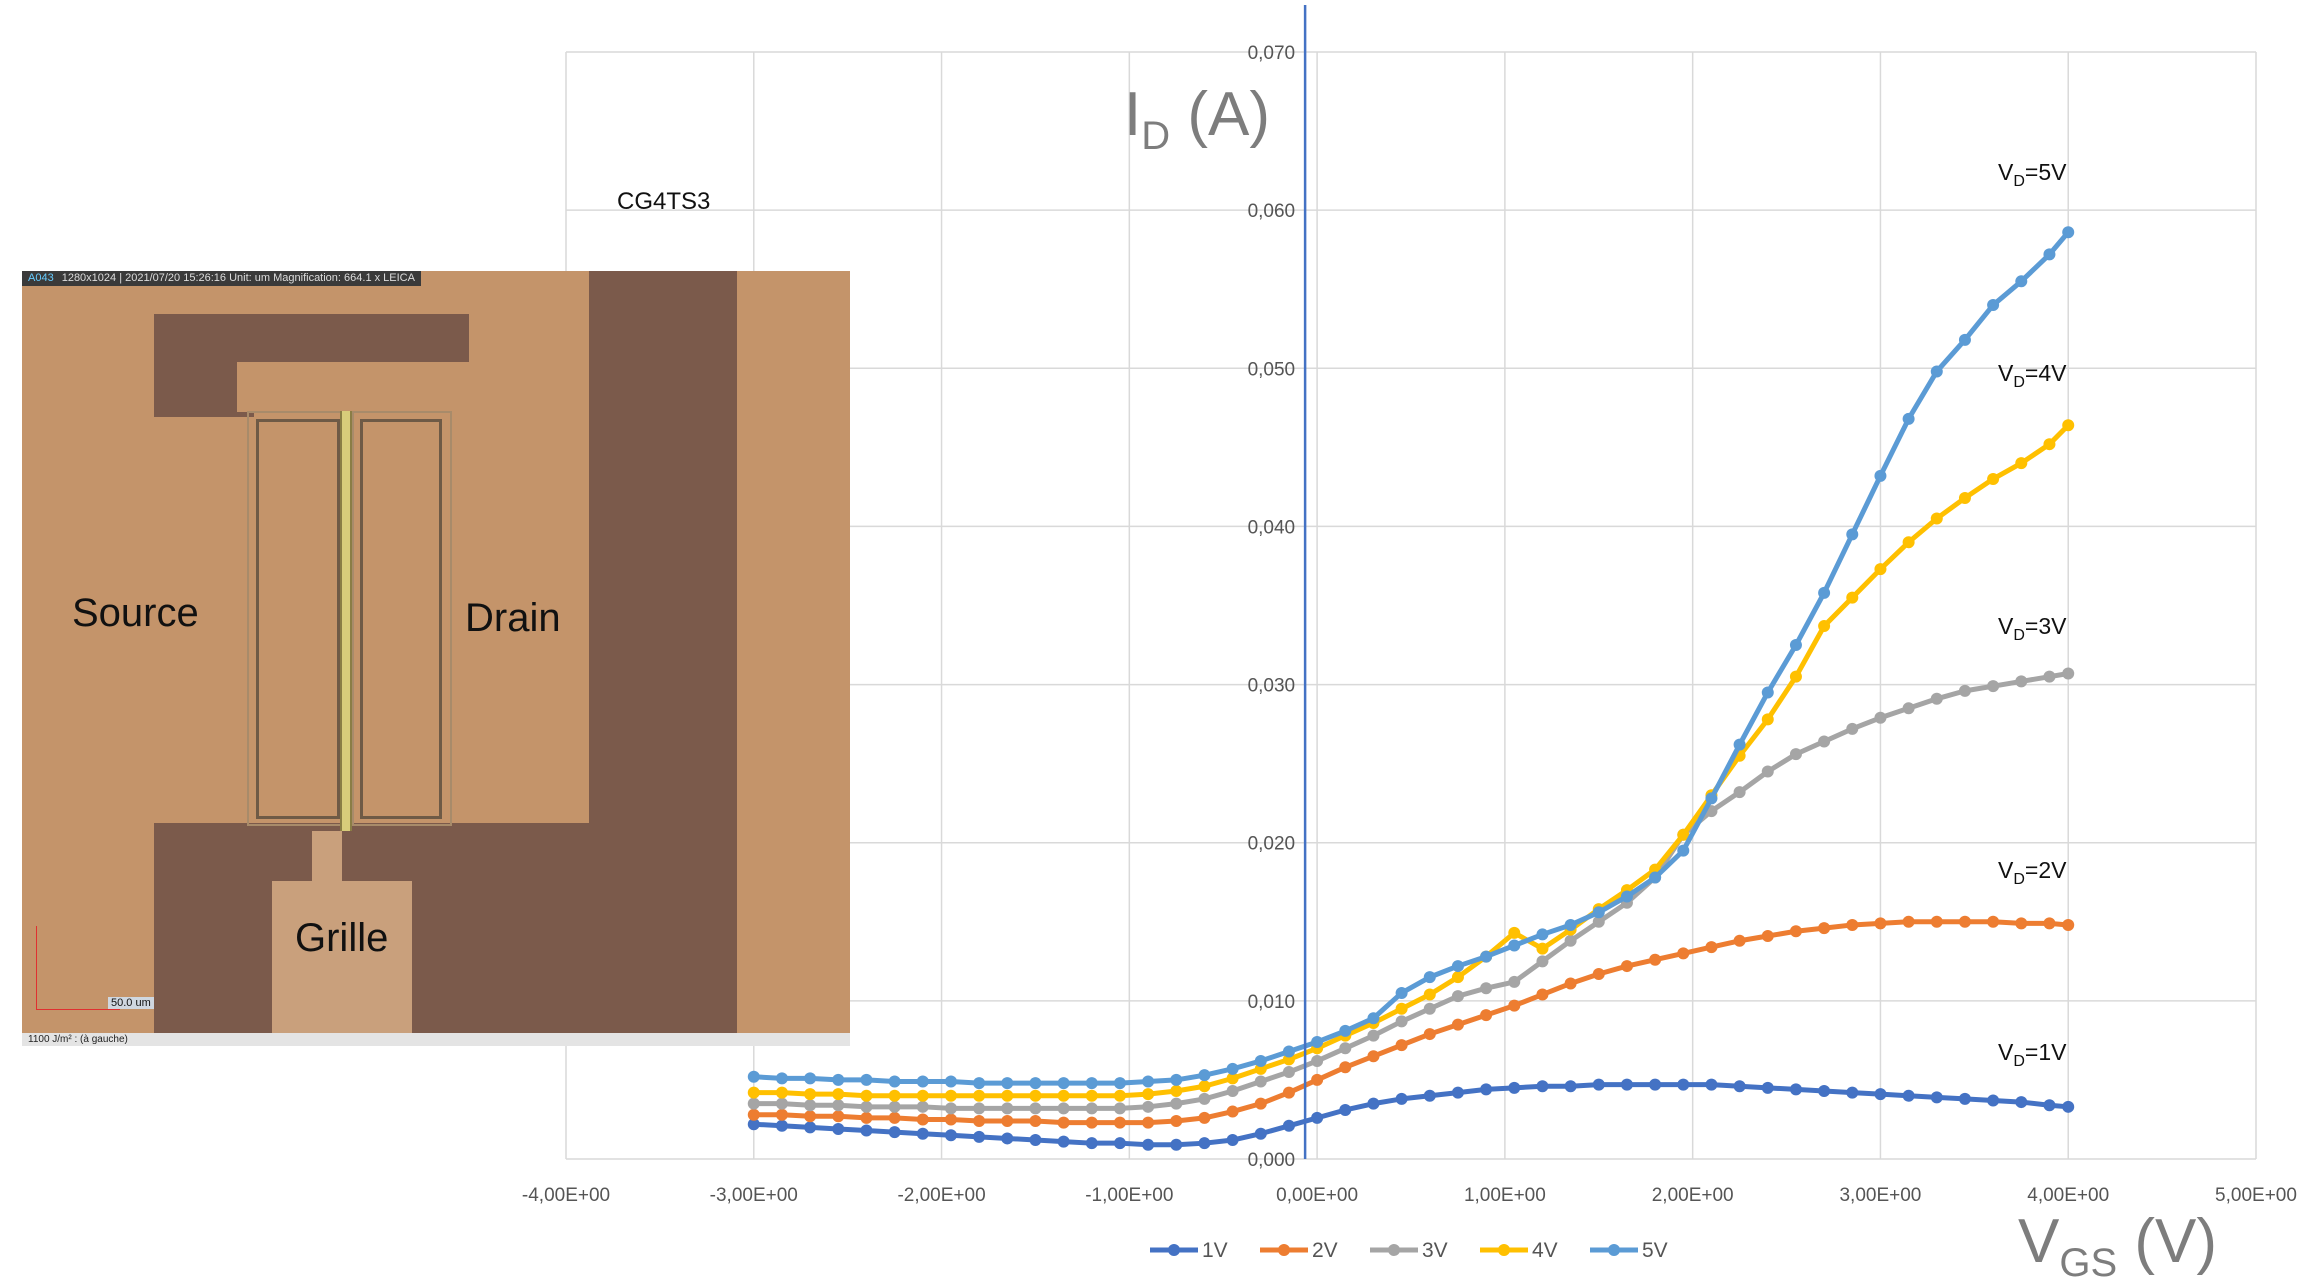 The width and height of the screenshot is (2302, 1285). Describe the element at coordinates (1272, 369) in the screenshot. I see `y-tick-label: 0,050` at that location.